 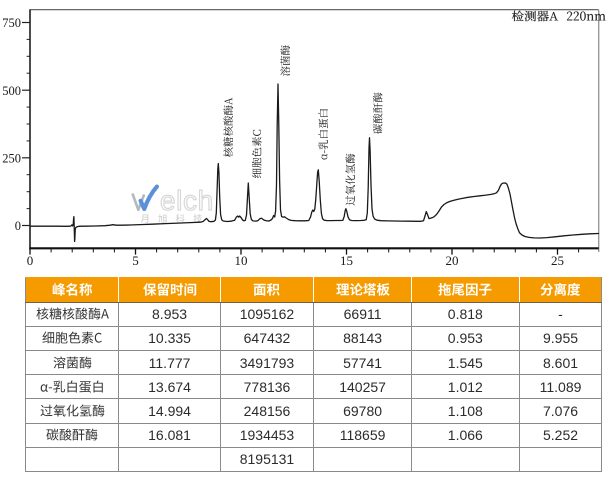 I want to click on svg-text: 20, so click(x=452, y=260).